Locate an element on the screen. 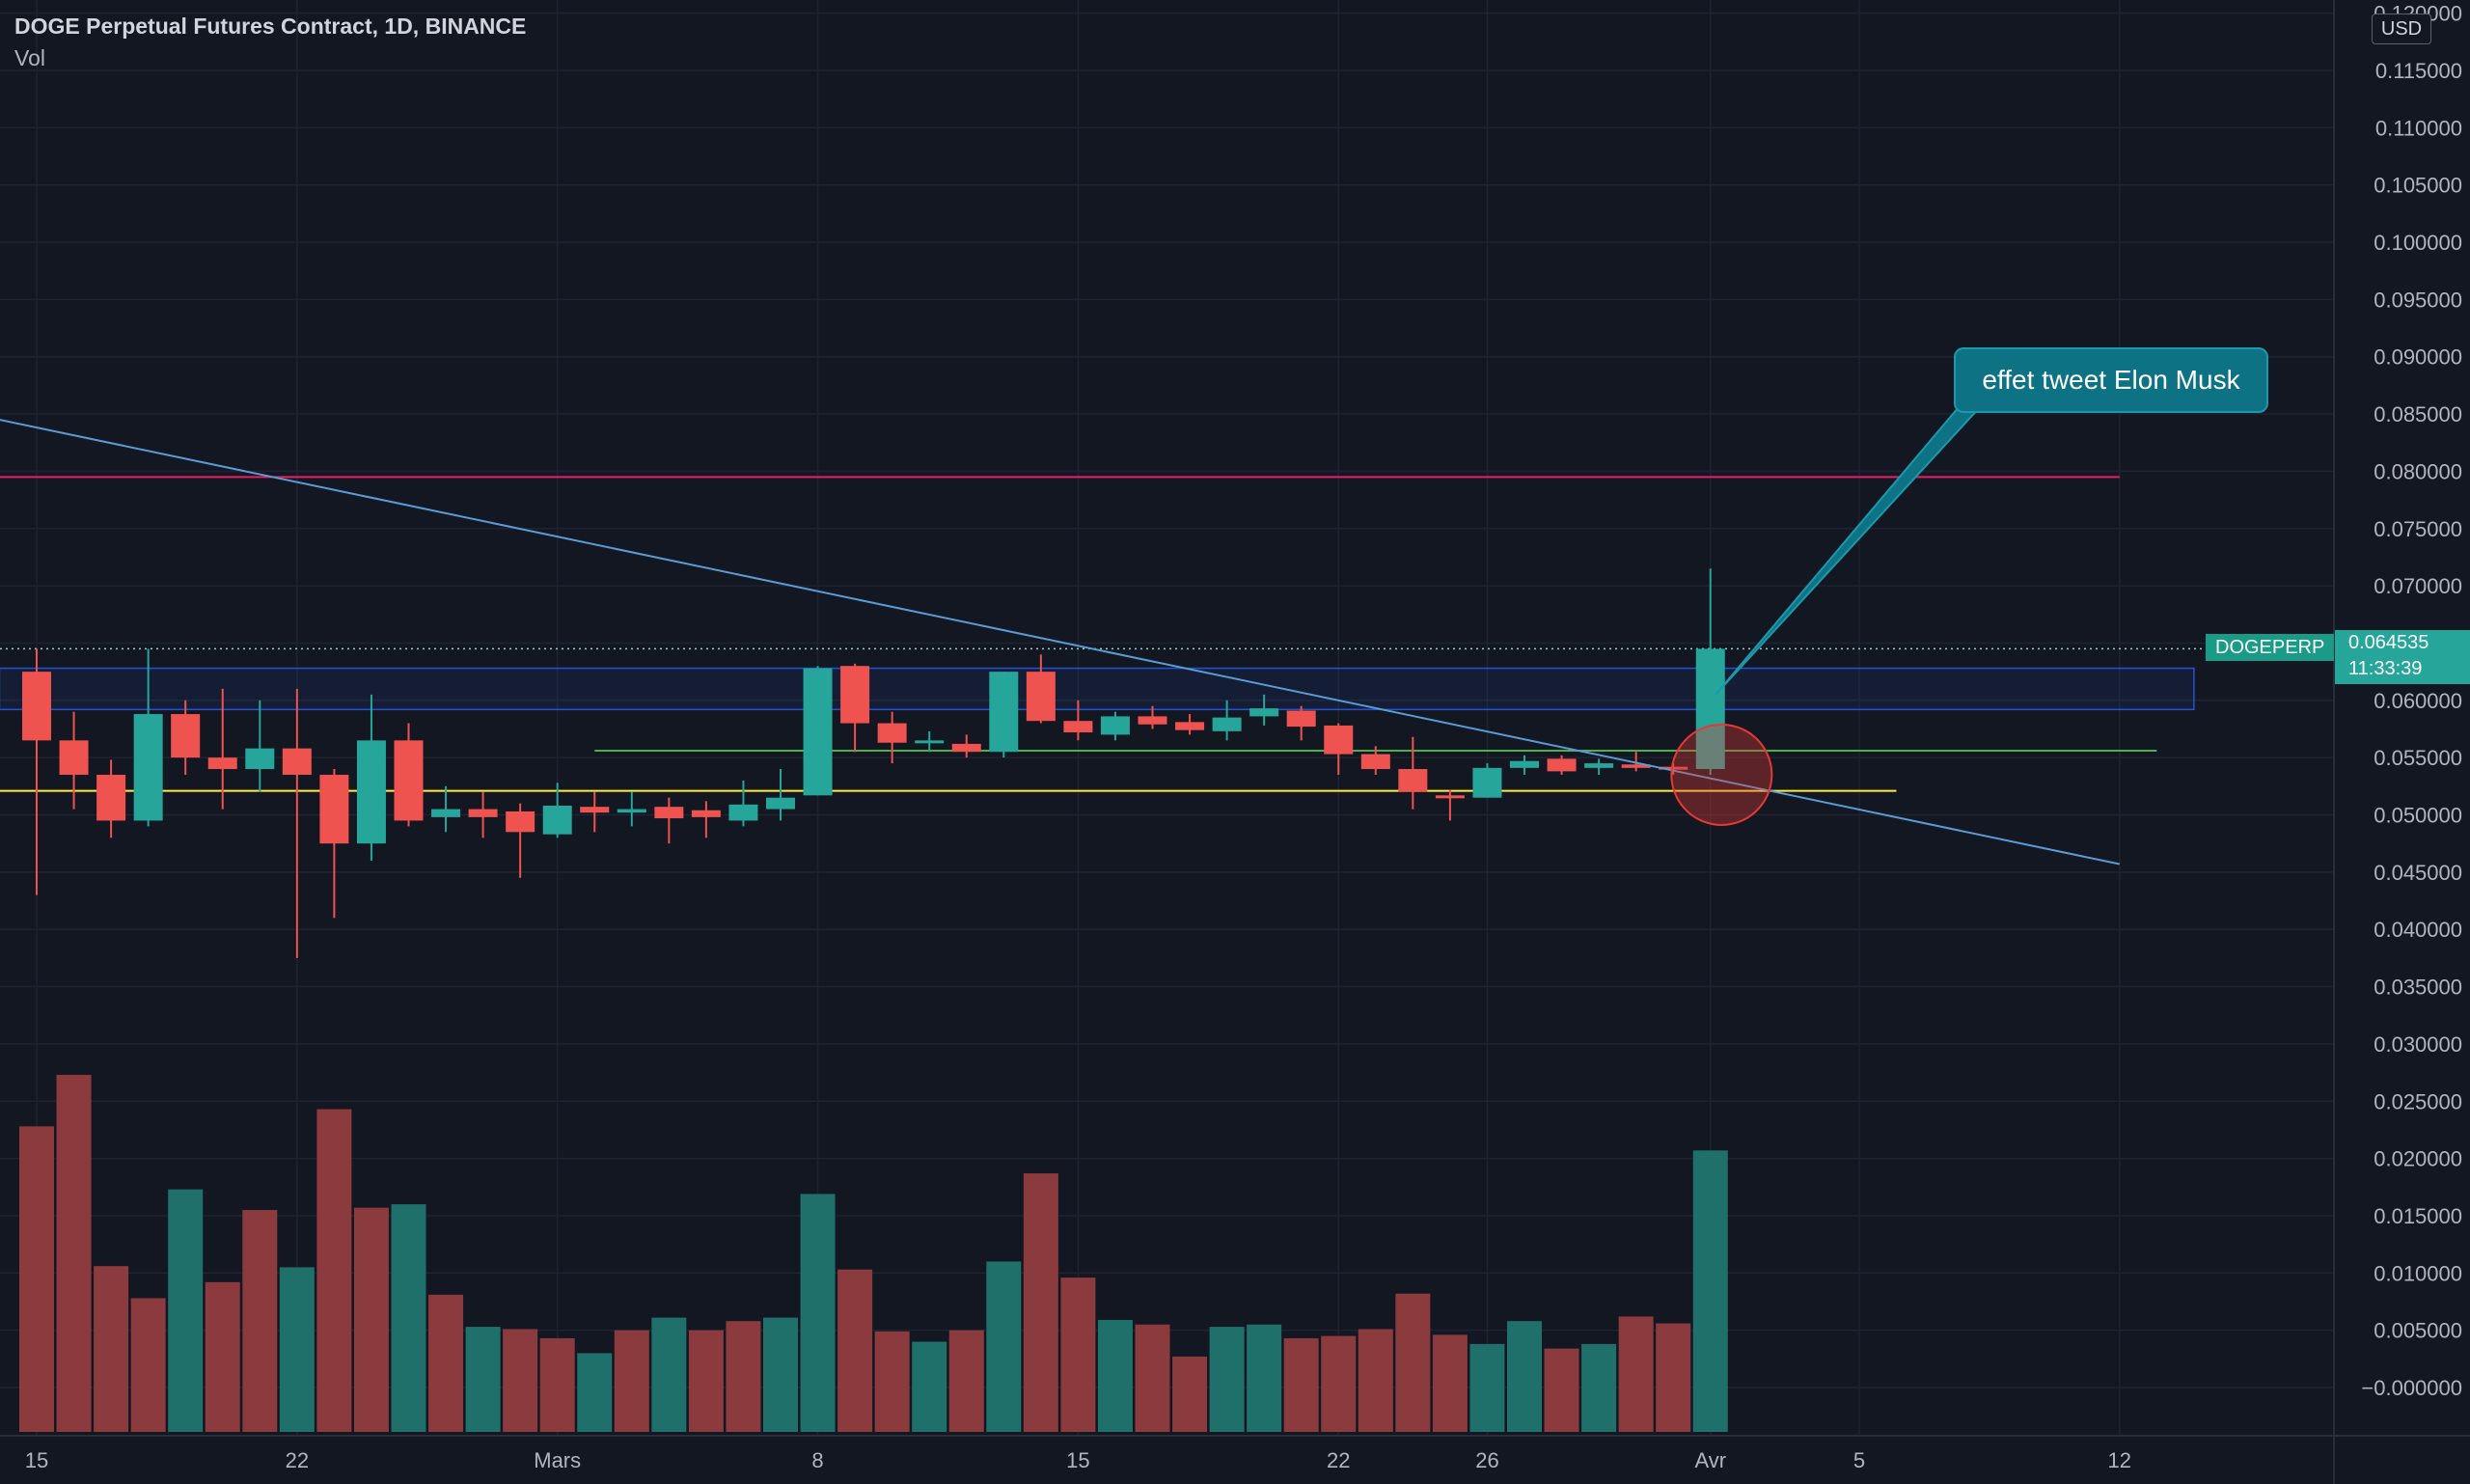 The width and height of the screenshot is (2470, 1484). y-tick-label: 0.030000 is located at coordinates (2418, 1044).